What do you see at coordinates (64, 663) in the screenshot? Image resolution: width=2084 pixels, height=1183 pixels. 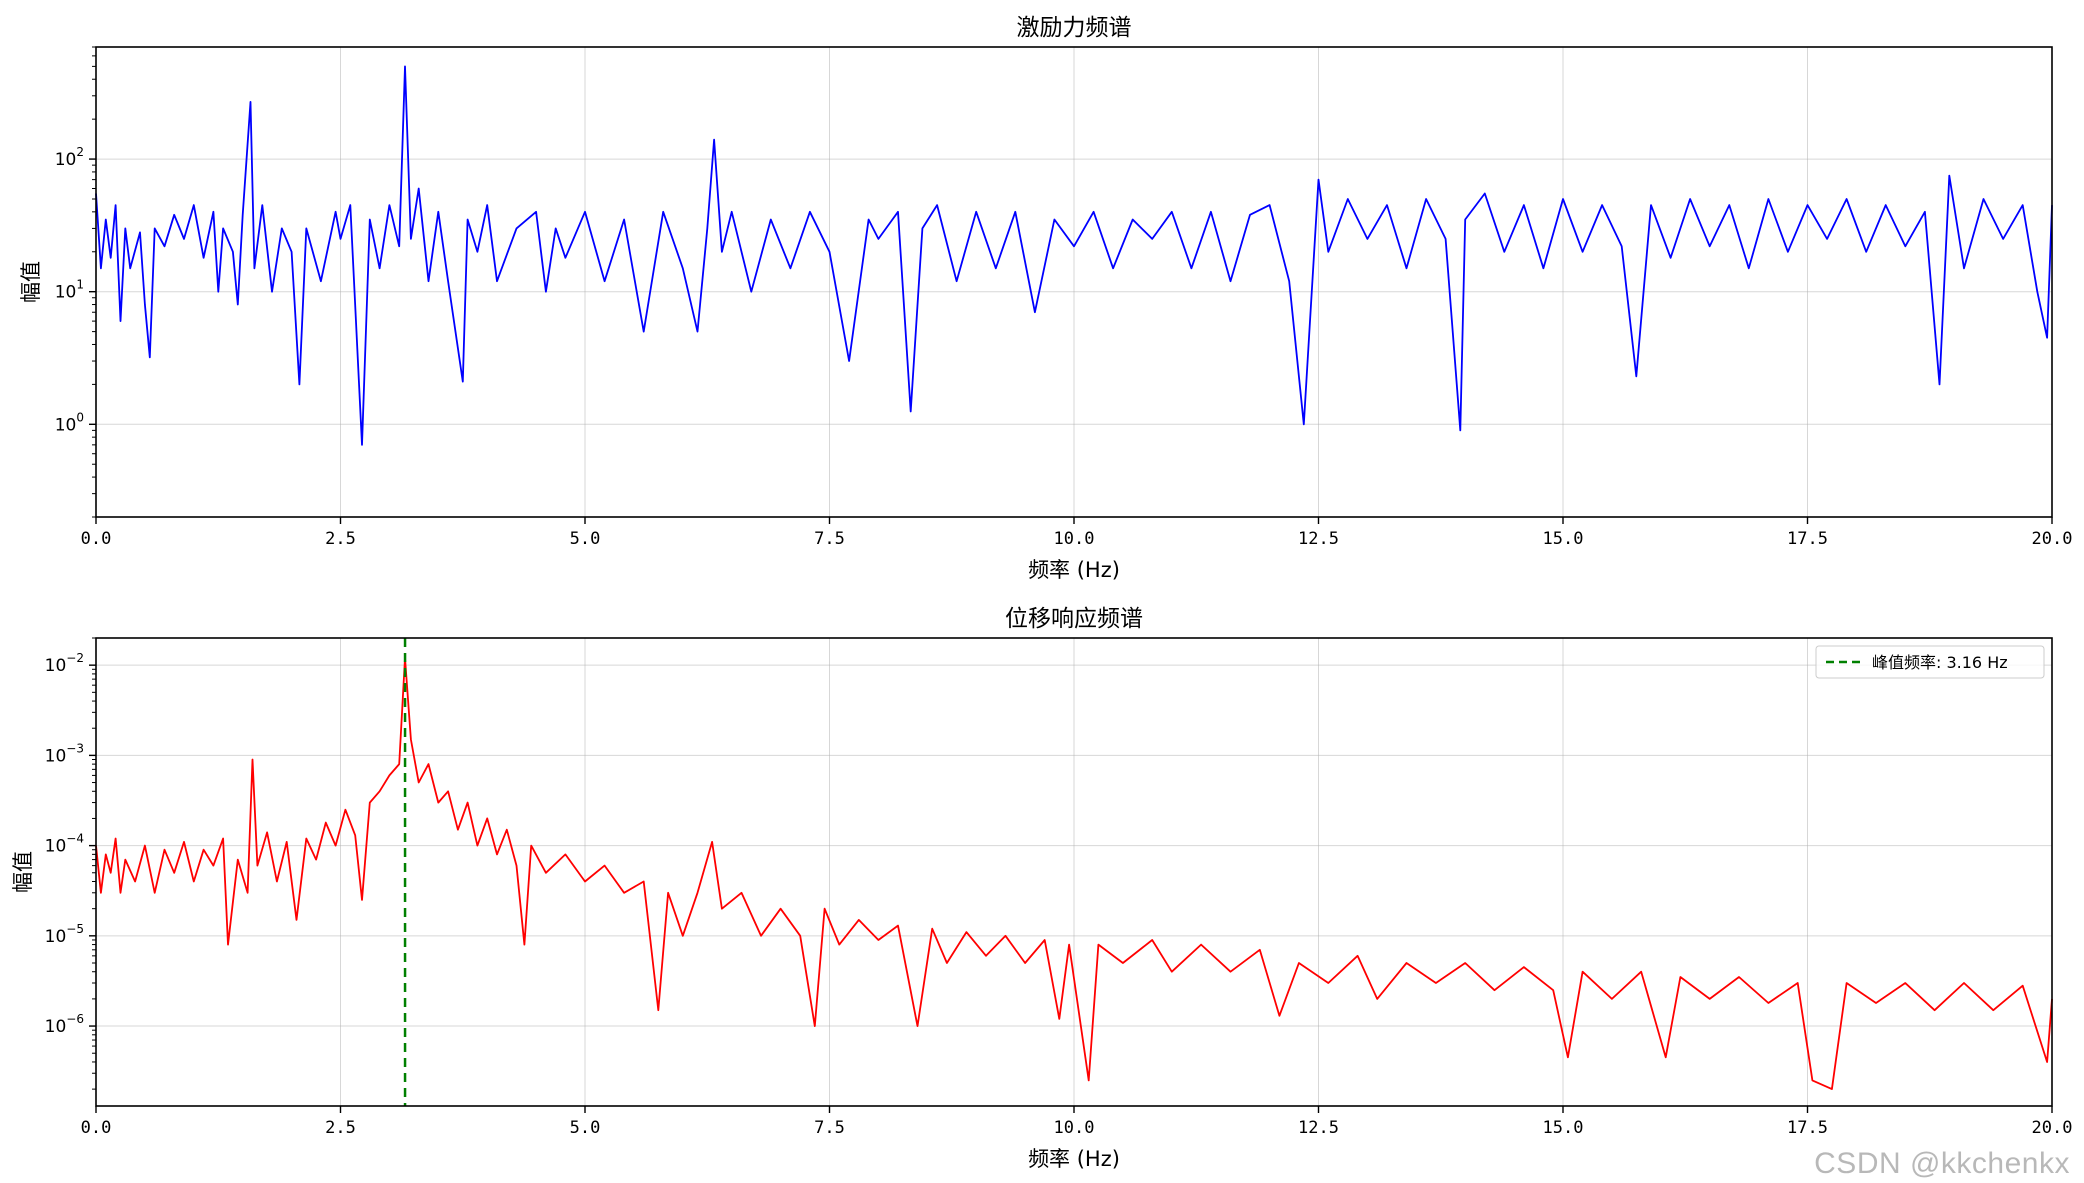 I see `y-tick-label: 10⁻²` at bounding box center [64, 663].